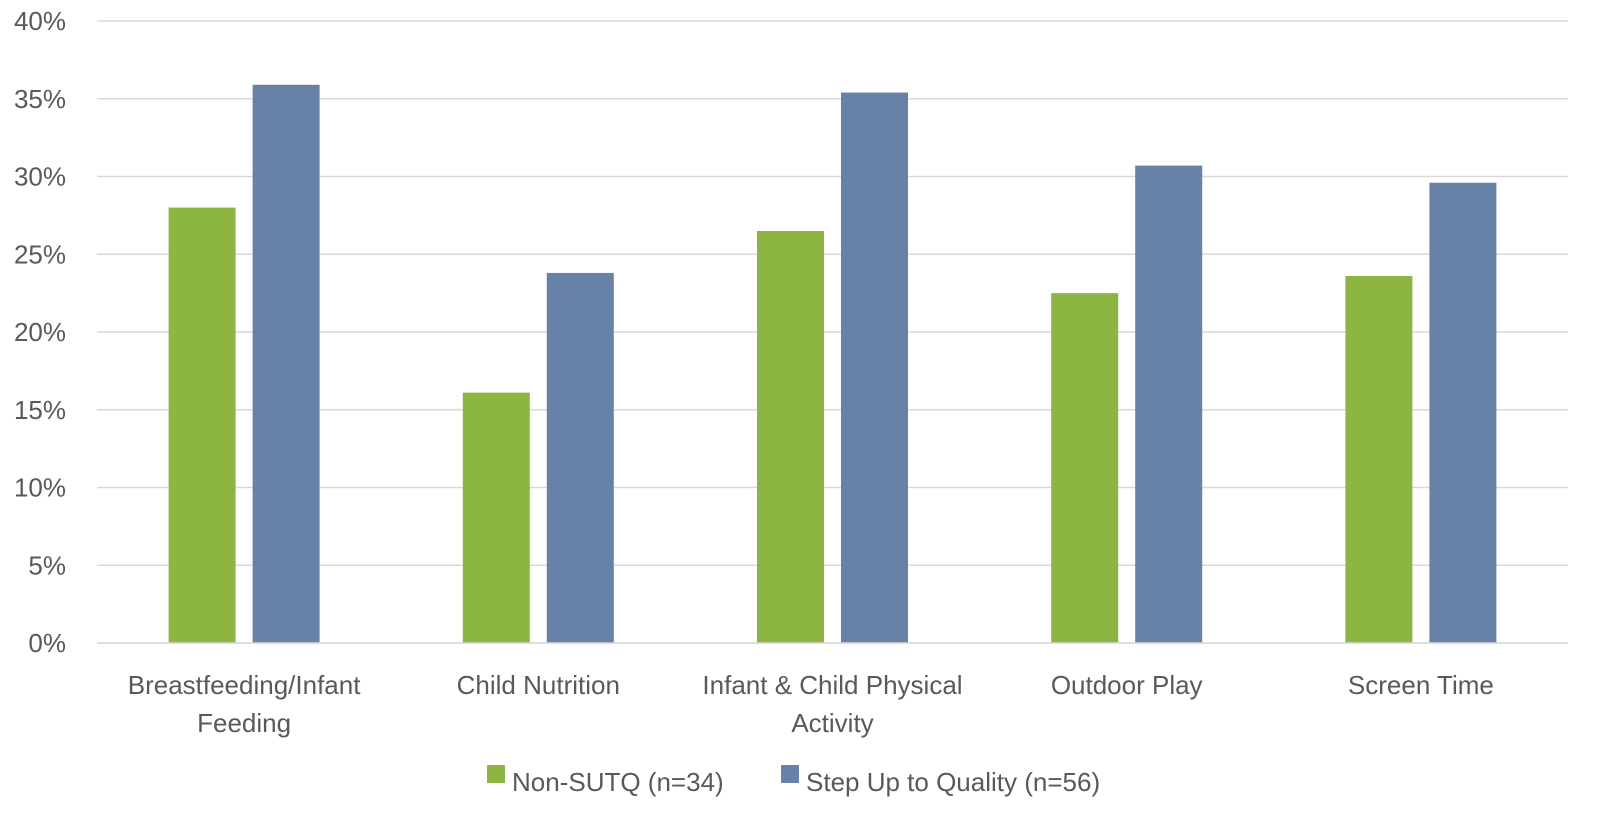 The height and width of the screenshot is (822, 1616). Describe the element at coordinates (618, 782) in the screenshot. I see `legend-label: Non-SUTQ (n=34)` at that location.